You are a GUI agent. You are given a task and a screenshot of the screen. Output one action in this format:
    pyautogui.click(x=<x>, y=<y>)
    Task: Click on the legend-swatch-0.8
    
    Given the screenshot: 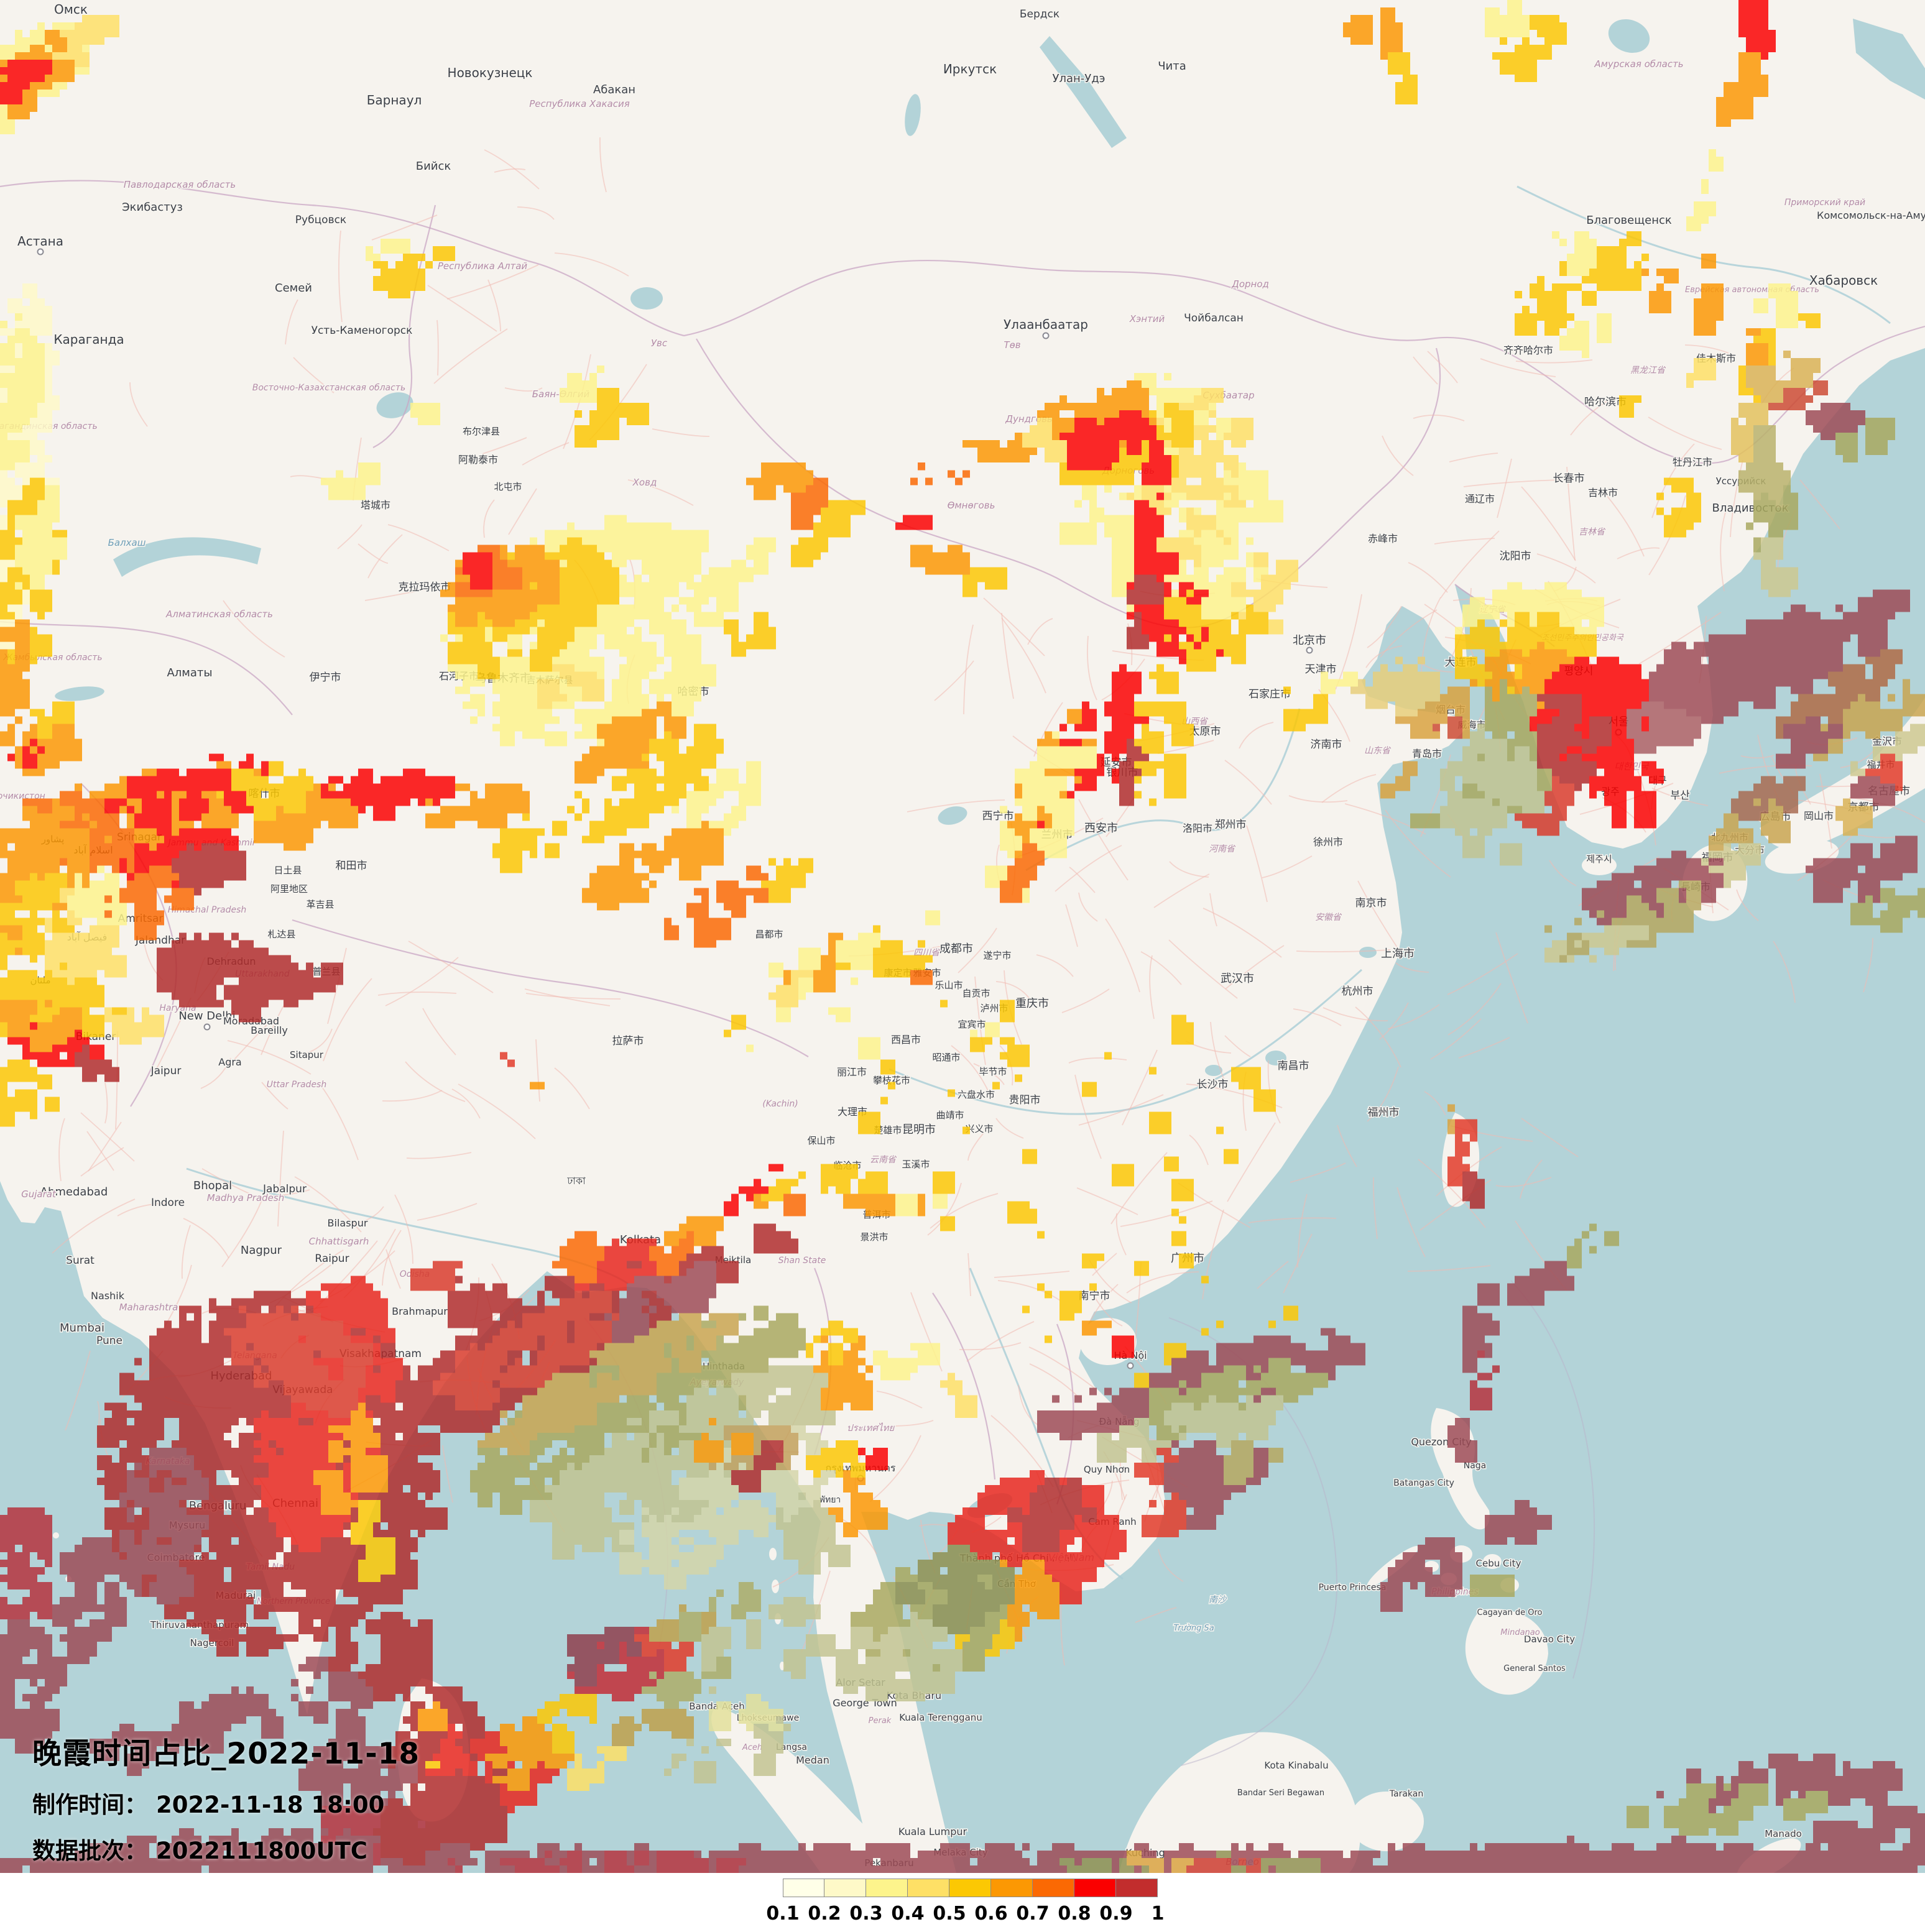 What is the action you would take?
    pyautogui.click(x=1095, y=1888)
    